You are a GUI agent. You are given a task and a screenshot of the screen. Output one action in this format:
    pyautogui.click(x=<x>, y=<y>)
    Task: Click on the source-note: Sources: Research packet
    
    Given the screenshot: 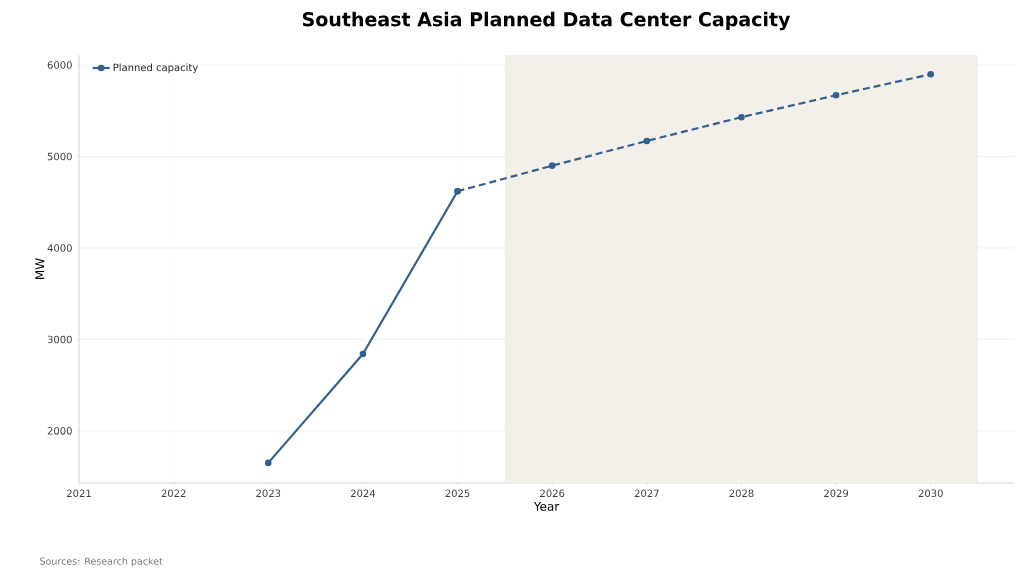 What is the action you would take?
    pyautogui.click(x=101, y=562)
    